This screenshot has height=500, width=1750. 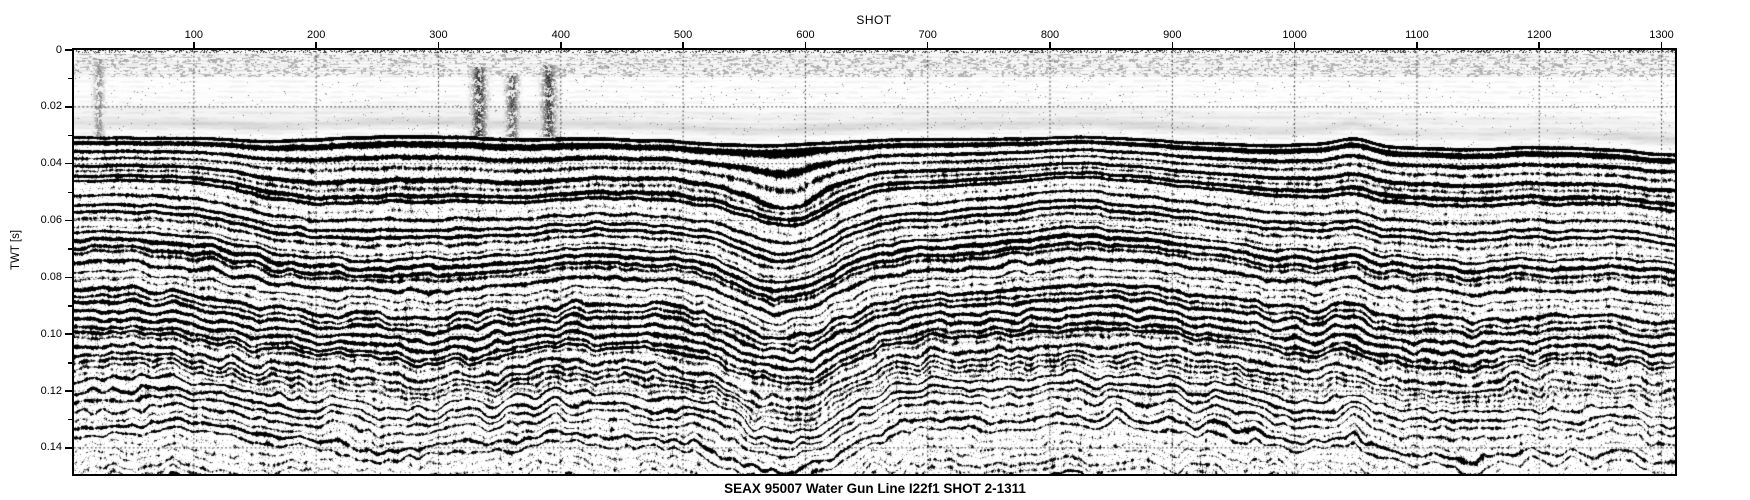 I want to click on y-tick-label: 0.04, so click(x=51, y=163).